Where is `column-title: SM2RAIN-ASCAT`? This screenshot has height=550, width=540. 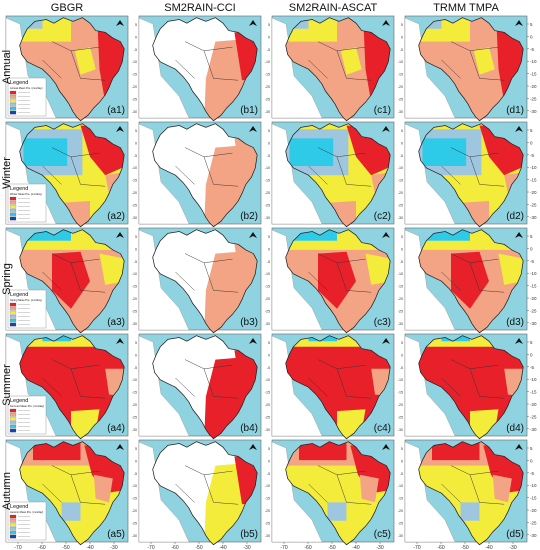
column-title: SM2RAIN-ASCAT is located at coordinates (333, 8).